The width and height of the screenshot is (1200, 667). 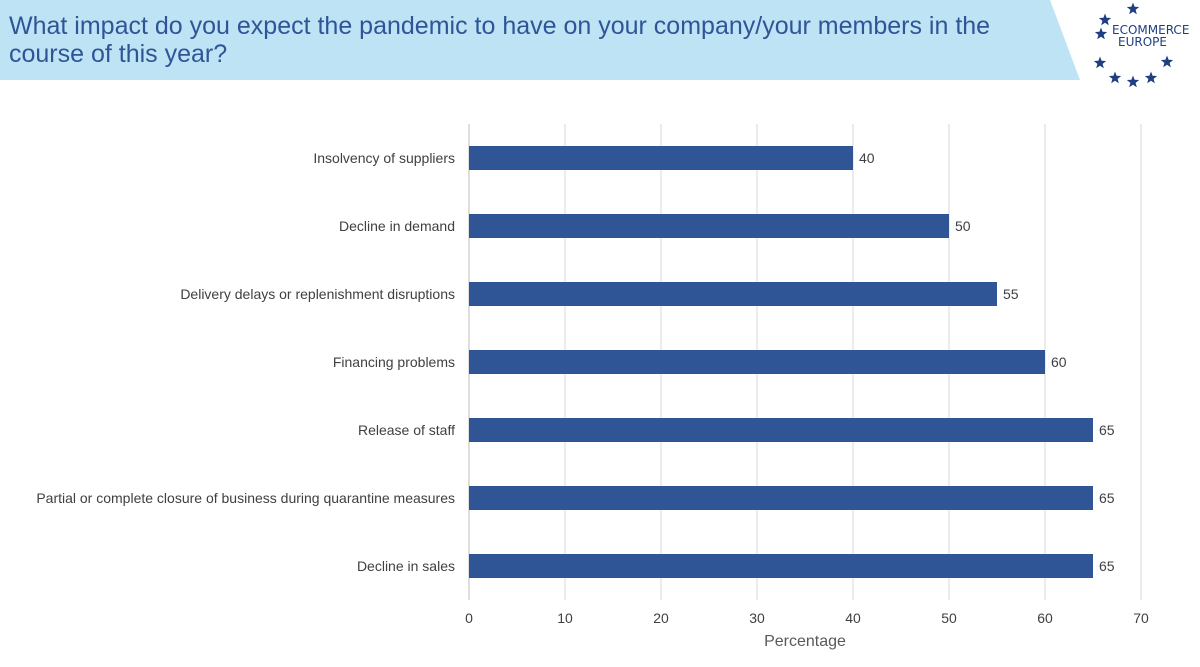 What do you see at coordinates (393, 361) in the screenshot?
I see `y-category-label: Financing problems` at bounding box center [393, 361].